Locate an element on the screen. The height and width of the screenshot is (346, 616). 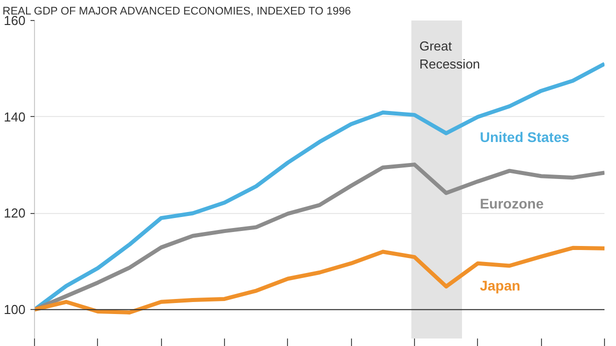
series-label: United States is located at coordinates (525, 136).